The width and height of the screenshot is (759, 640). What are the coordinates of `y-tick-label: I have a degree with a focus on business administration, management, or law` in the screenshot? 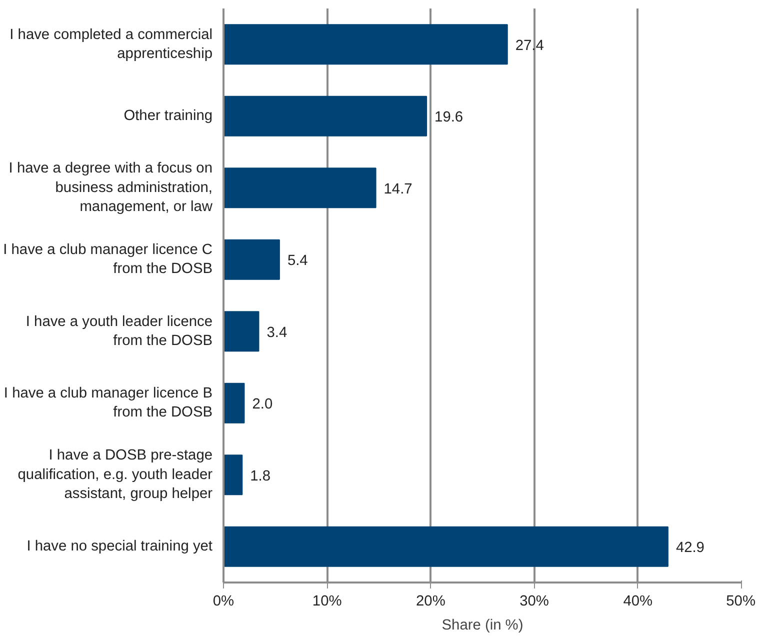 It's located at (110, 188).